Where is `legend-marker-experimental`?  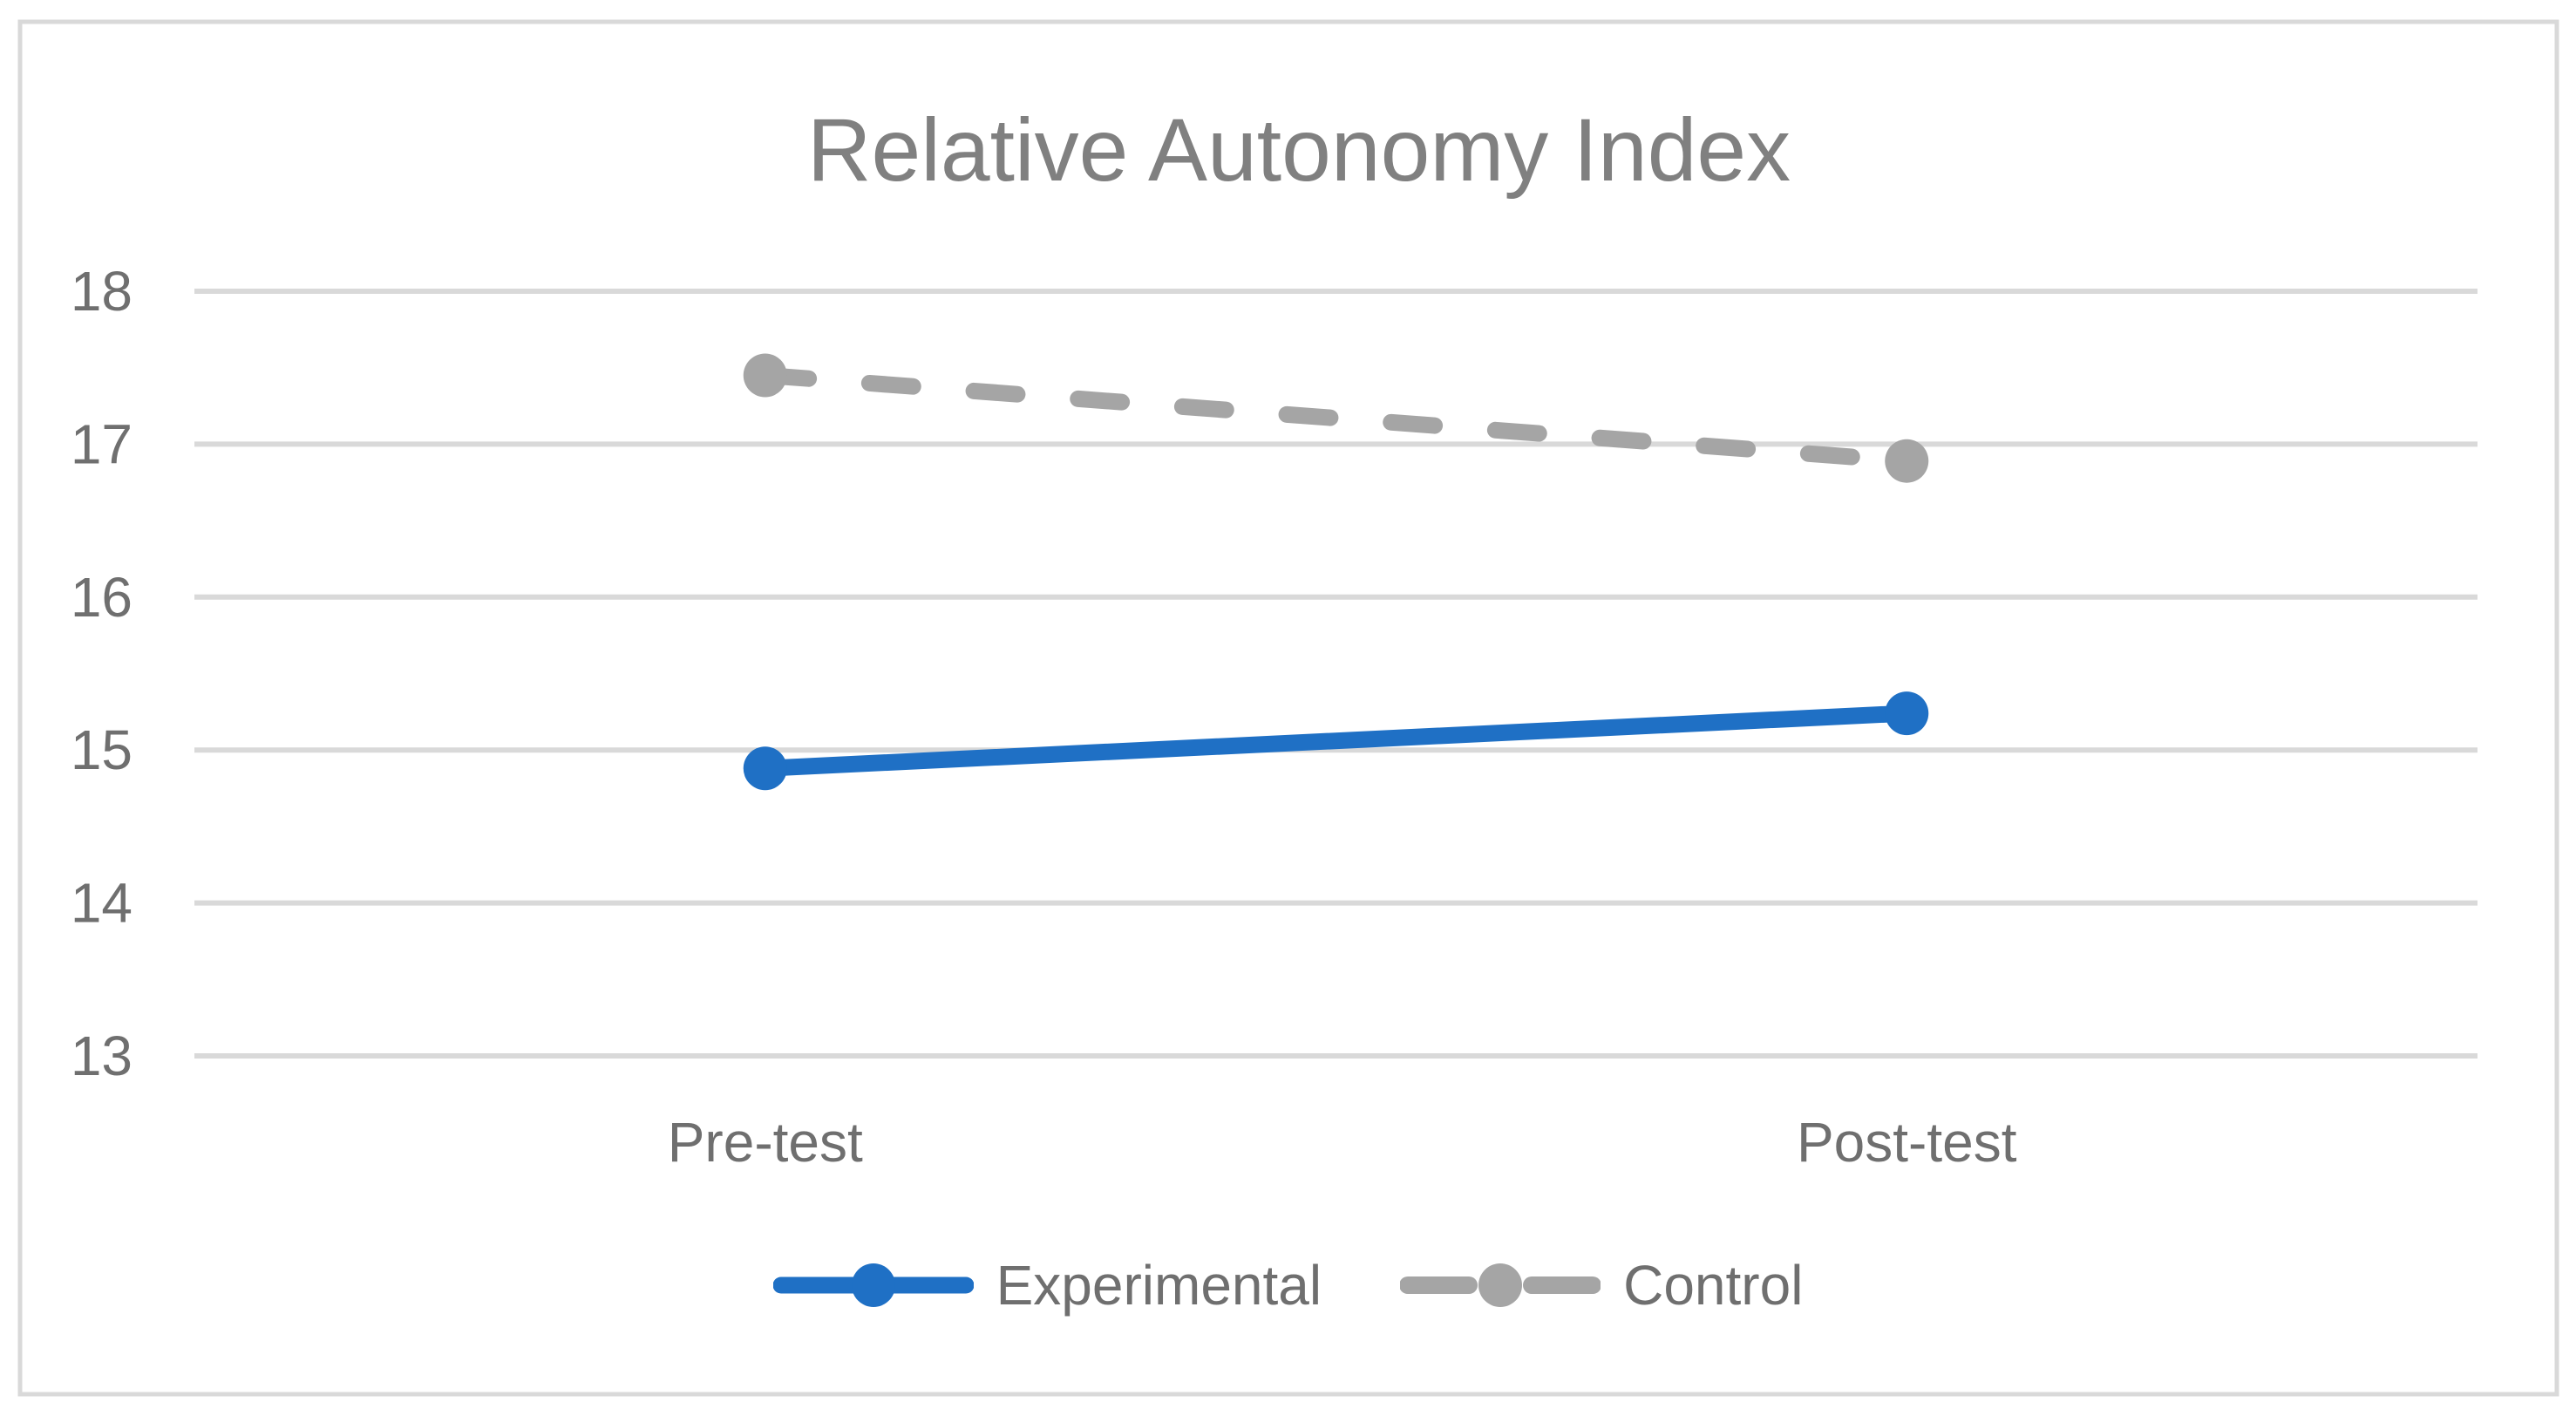
legend-marker-experimental is located at coordinates (873, 1285).